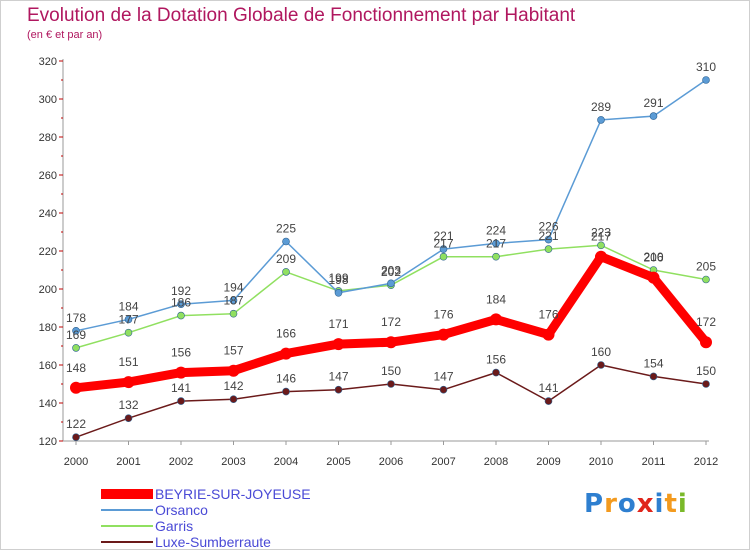 This screenshot has width=750, height=550. I want to click on data-label-garris: 187, so click(233, 301).